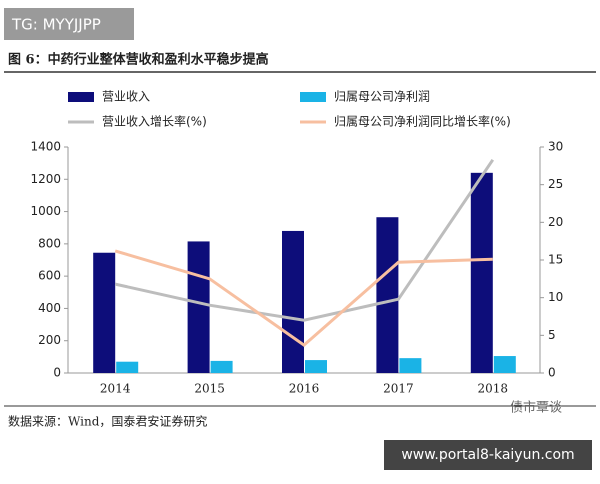  Describe the element at coordinates (493, 389) in the screenshot. I see `x-tick-label: 2018` at that location.